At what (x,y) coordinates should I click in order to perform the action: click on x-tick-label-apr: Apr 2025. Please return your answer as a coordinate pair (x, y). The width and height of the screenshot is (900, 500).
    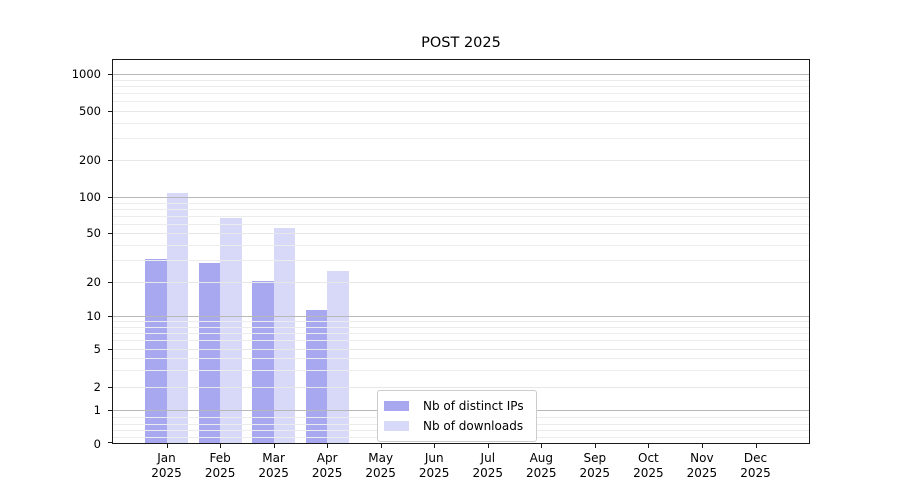
    Looking at the image, I should click on (327, 466).